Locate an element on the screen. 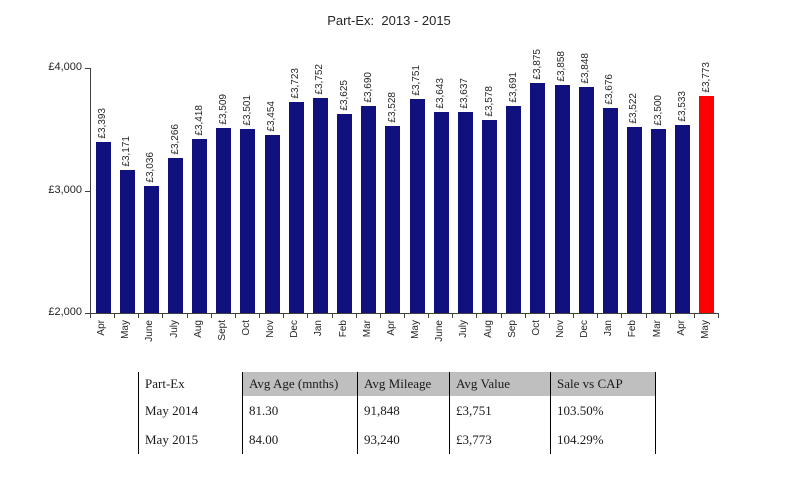 This screenshot has height=484, width=800. bar-value-label: £3,751 is located at coordinates (416, 80).